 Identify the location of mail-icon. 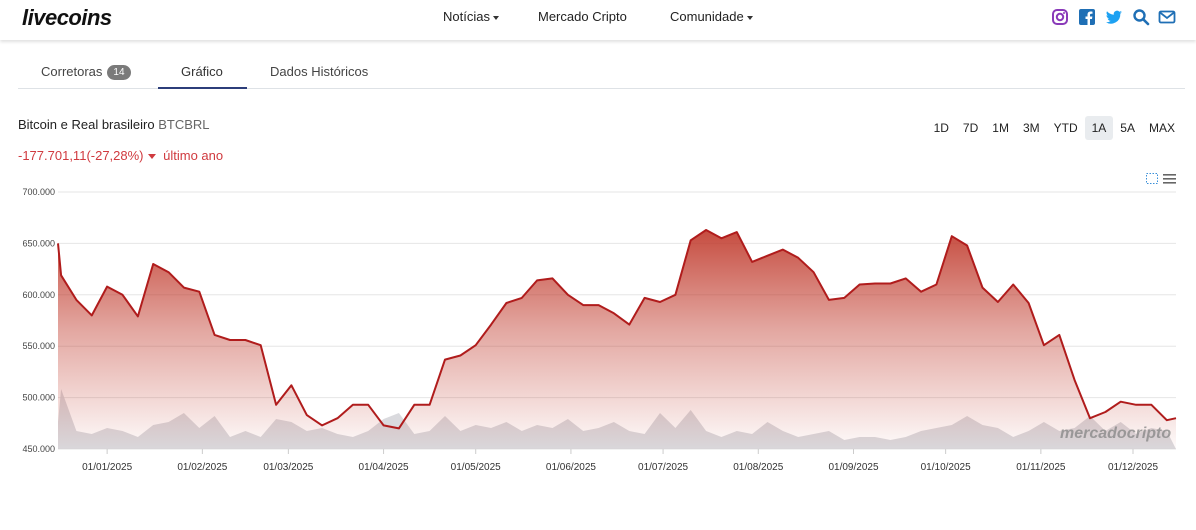
(1167, 17).